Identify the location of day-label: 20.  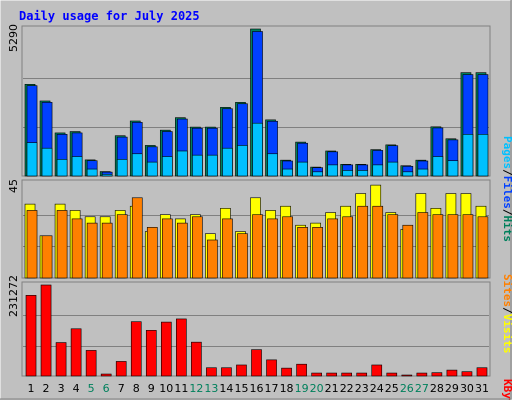
(317, 388).